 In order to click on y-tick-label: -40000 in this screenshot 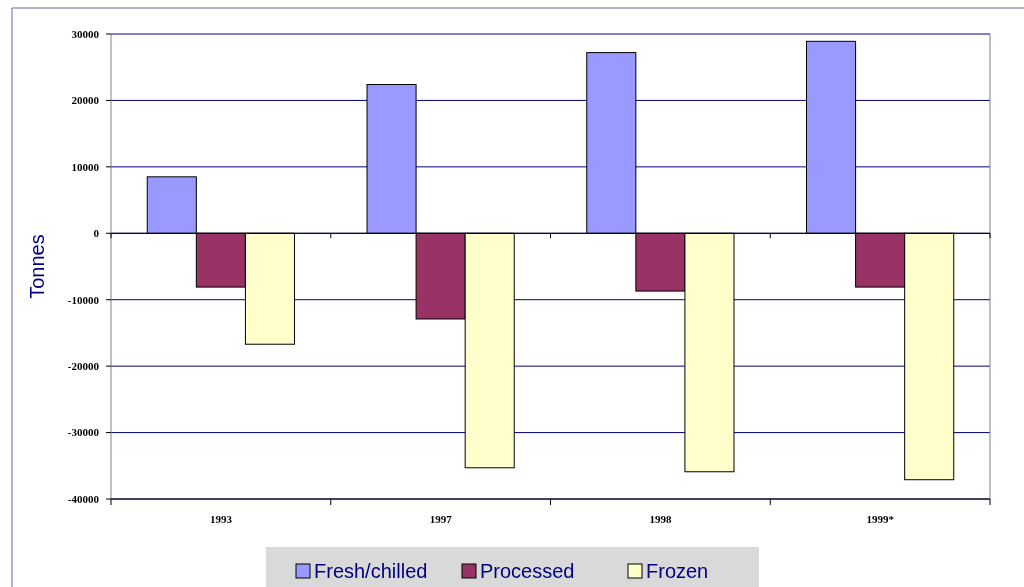, I will do `click(83, 498)`.